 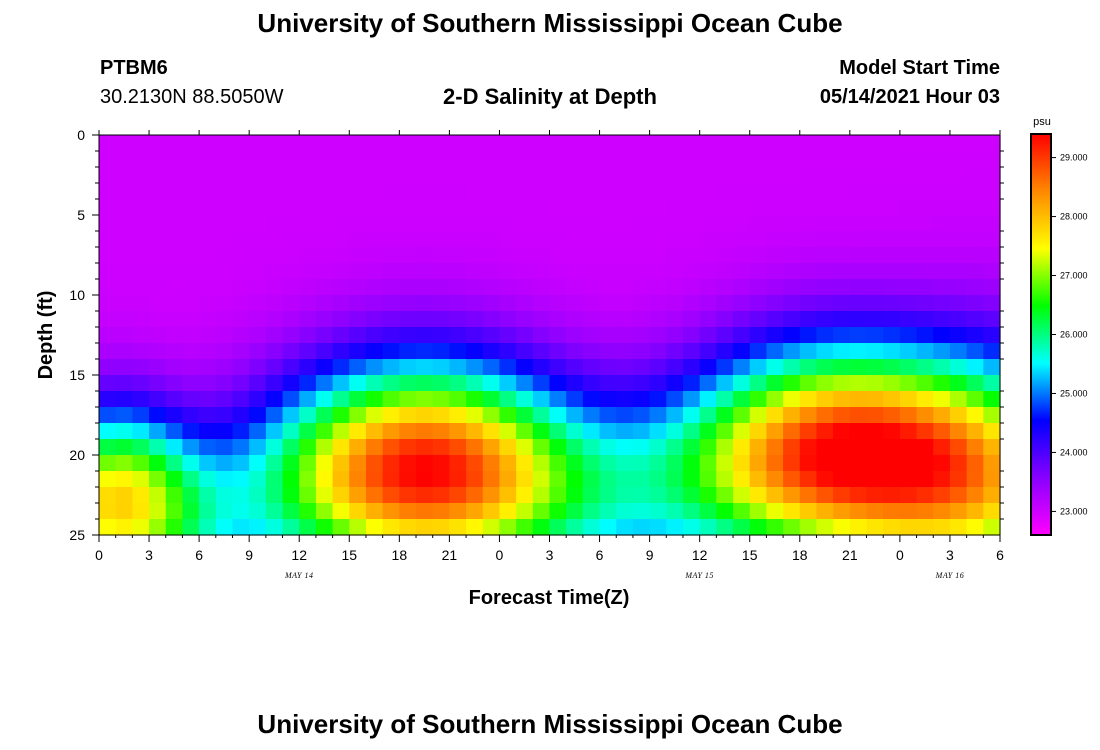 What do you see at coordinates (81, 135) in the screenshot?
I see `y-tick-label: 0` at bounding box center [81, 135].